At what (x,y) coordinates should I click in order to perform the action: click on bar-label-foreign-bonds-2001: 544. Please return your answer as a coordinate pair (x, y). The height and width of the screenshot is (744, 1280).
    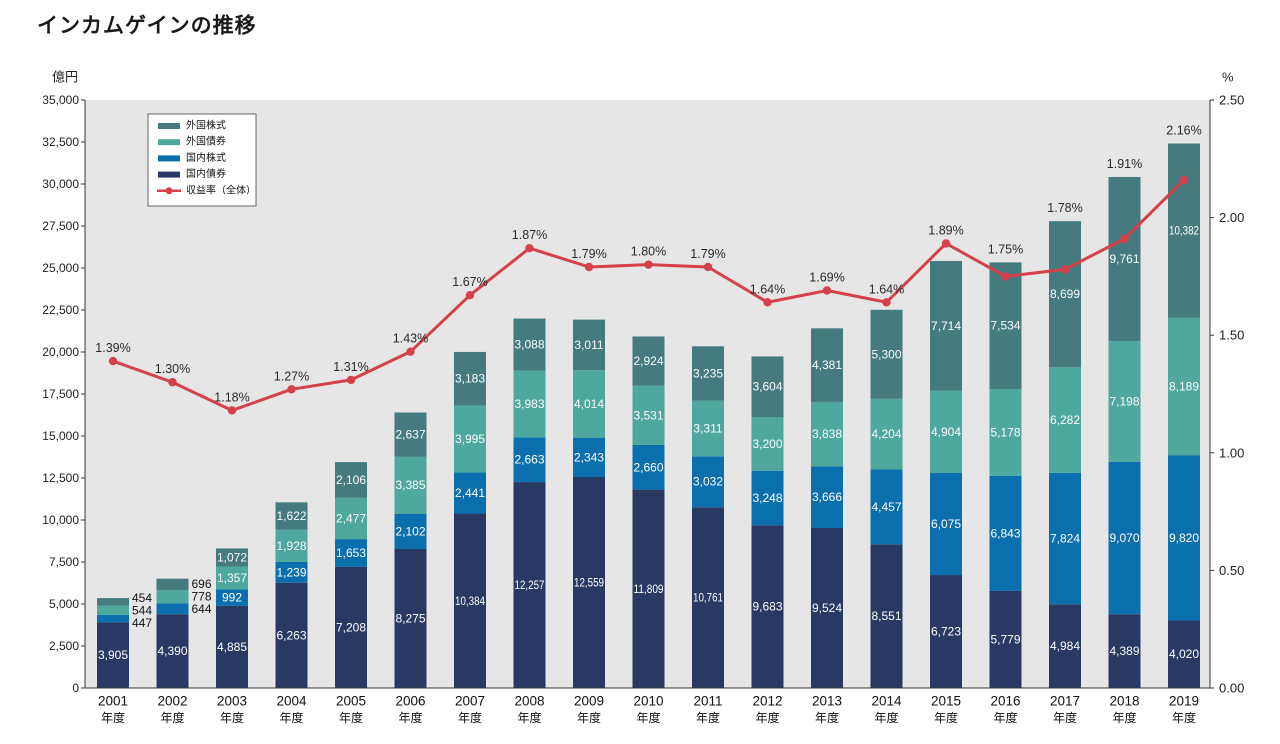
    Looking at the image, I should click on (142, 610).